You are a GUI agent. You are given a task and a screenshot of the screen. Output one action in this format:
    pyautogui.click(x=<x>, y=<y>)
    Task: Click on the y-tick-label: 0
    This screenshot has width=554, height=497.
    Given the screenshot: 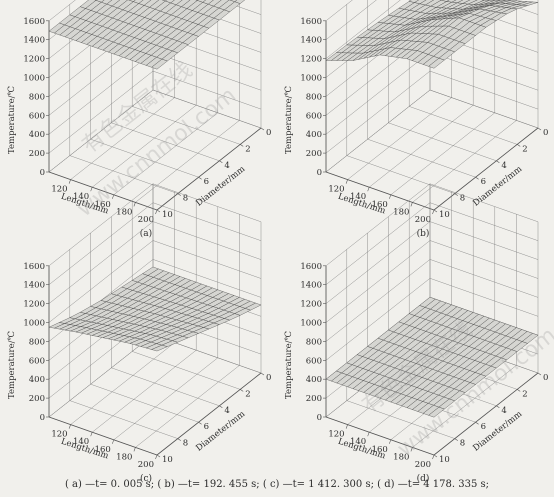 What is the action you would take?
    pyautogui.click(x=268, y=378)
    